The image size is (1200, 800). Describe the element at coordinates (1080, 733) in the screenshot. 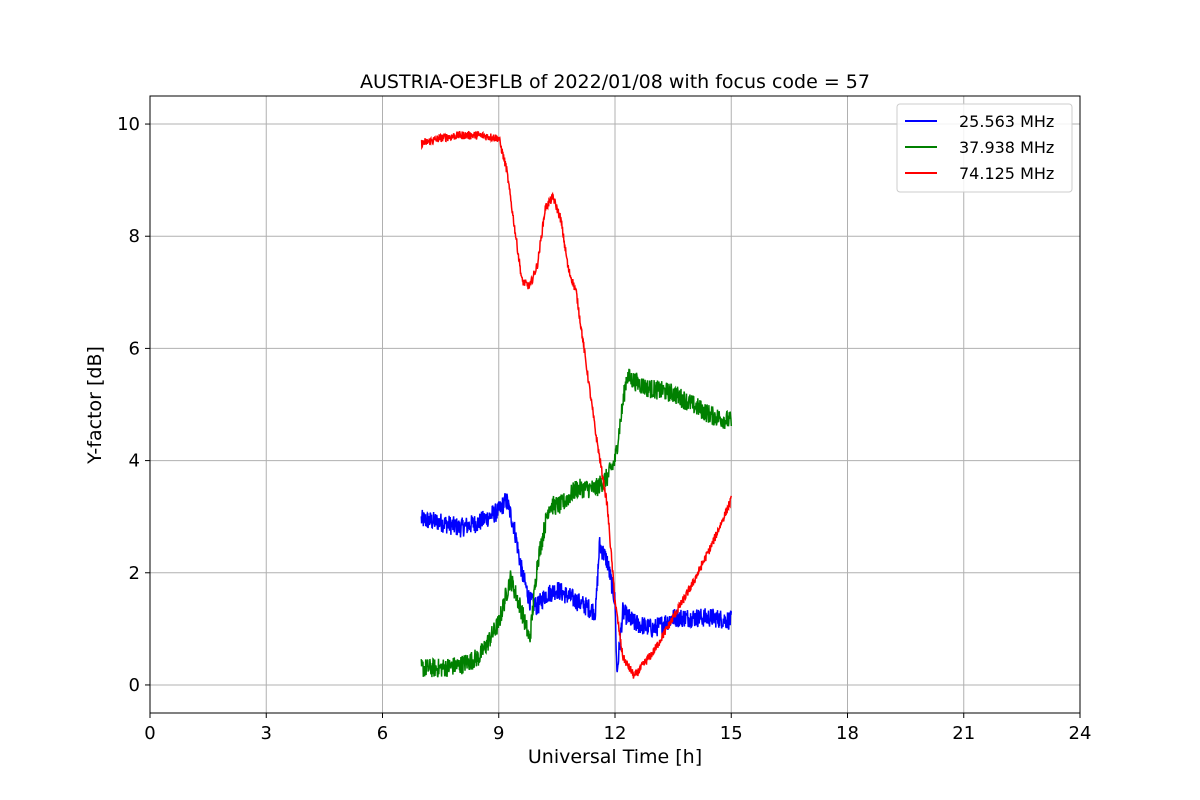

I see `x-tick-label: 24` at that location.